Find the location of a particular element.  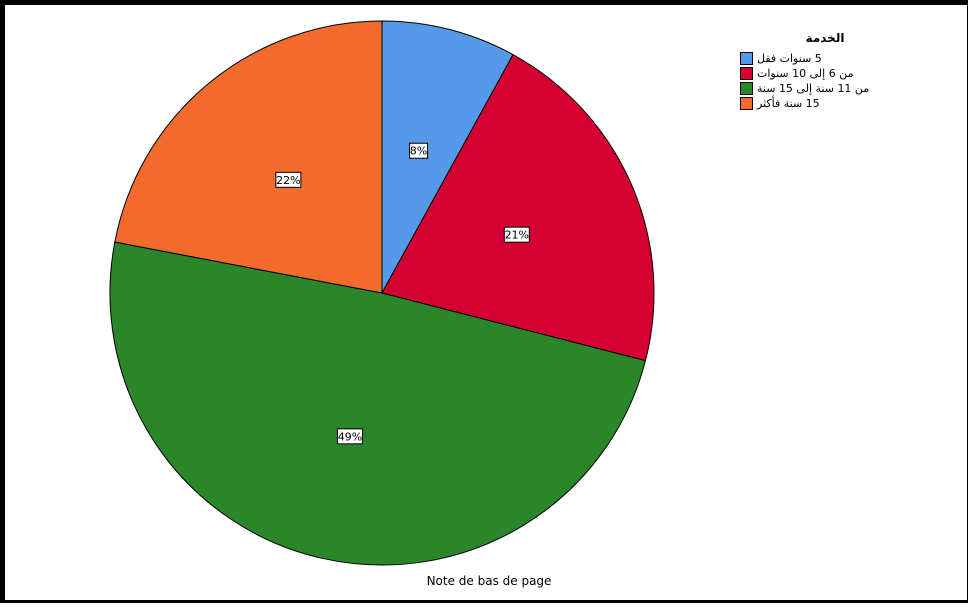

legend-label-2: من 6 إلى 10 سنوات is located at coordinates (805, 73).